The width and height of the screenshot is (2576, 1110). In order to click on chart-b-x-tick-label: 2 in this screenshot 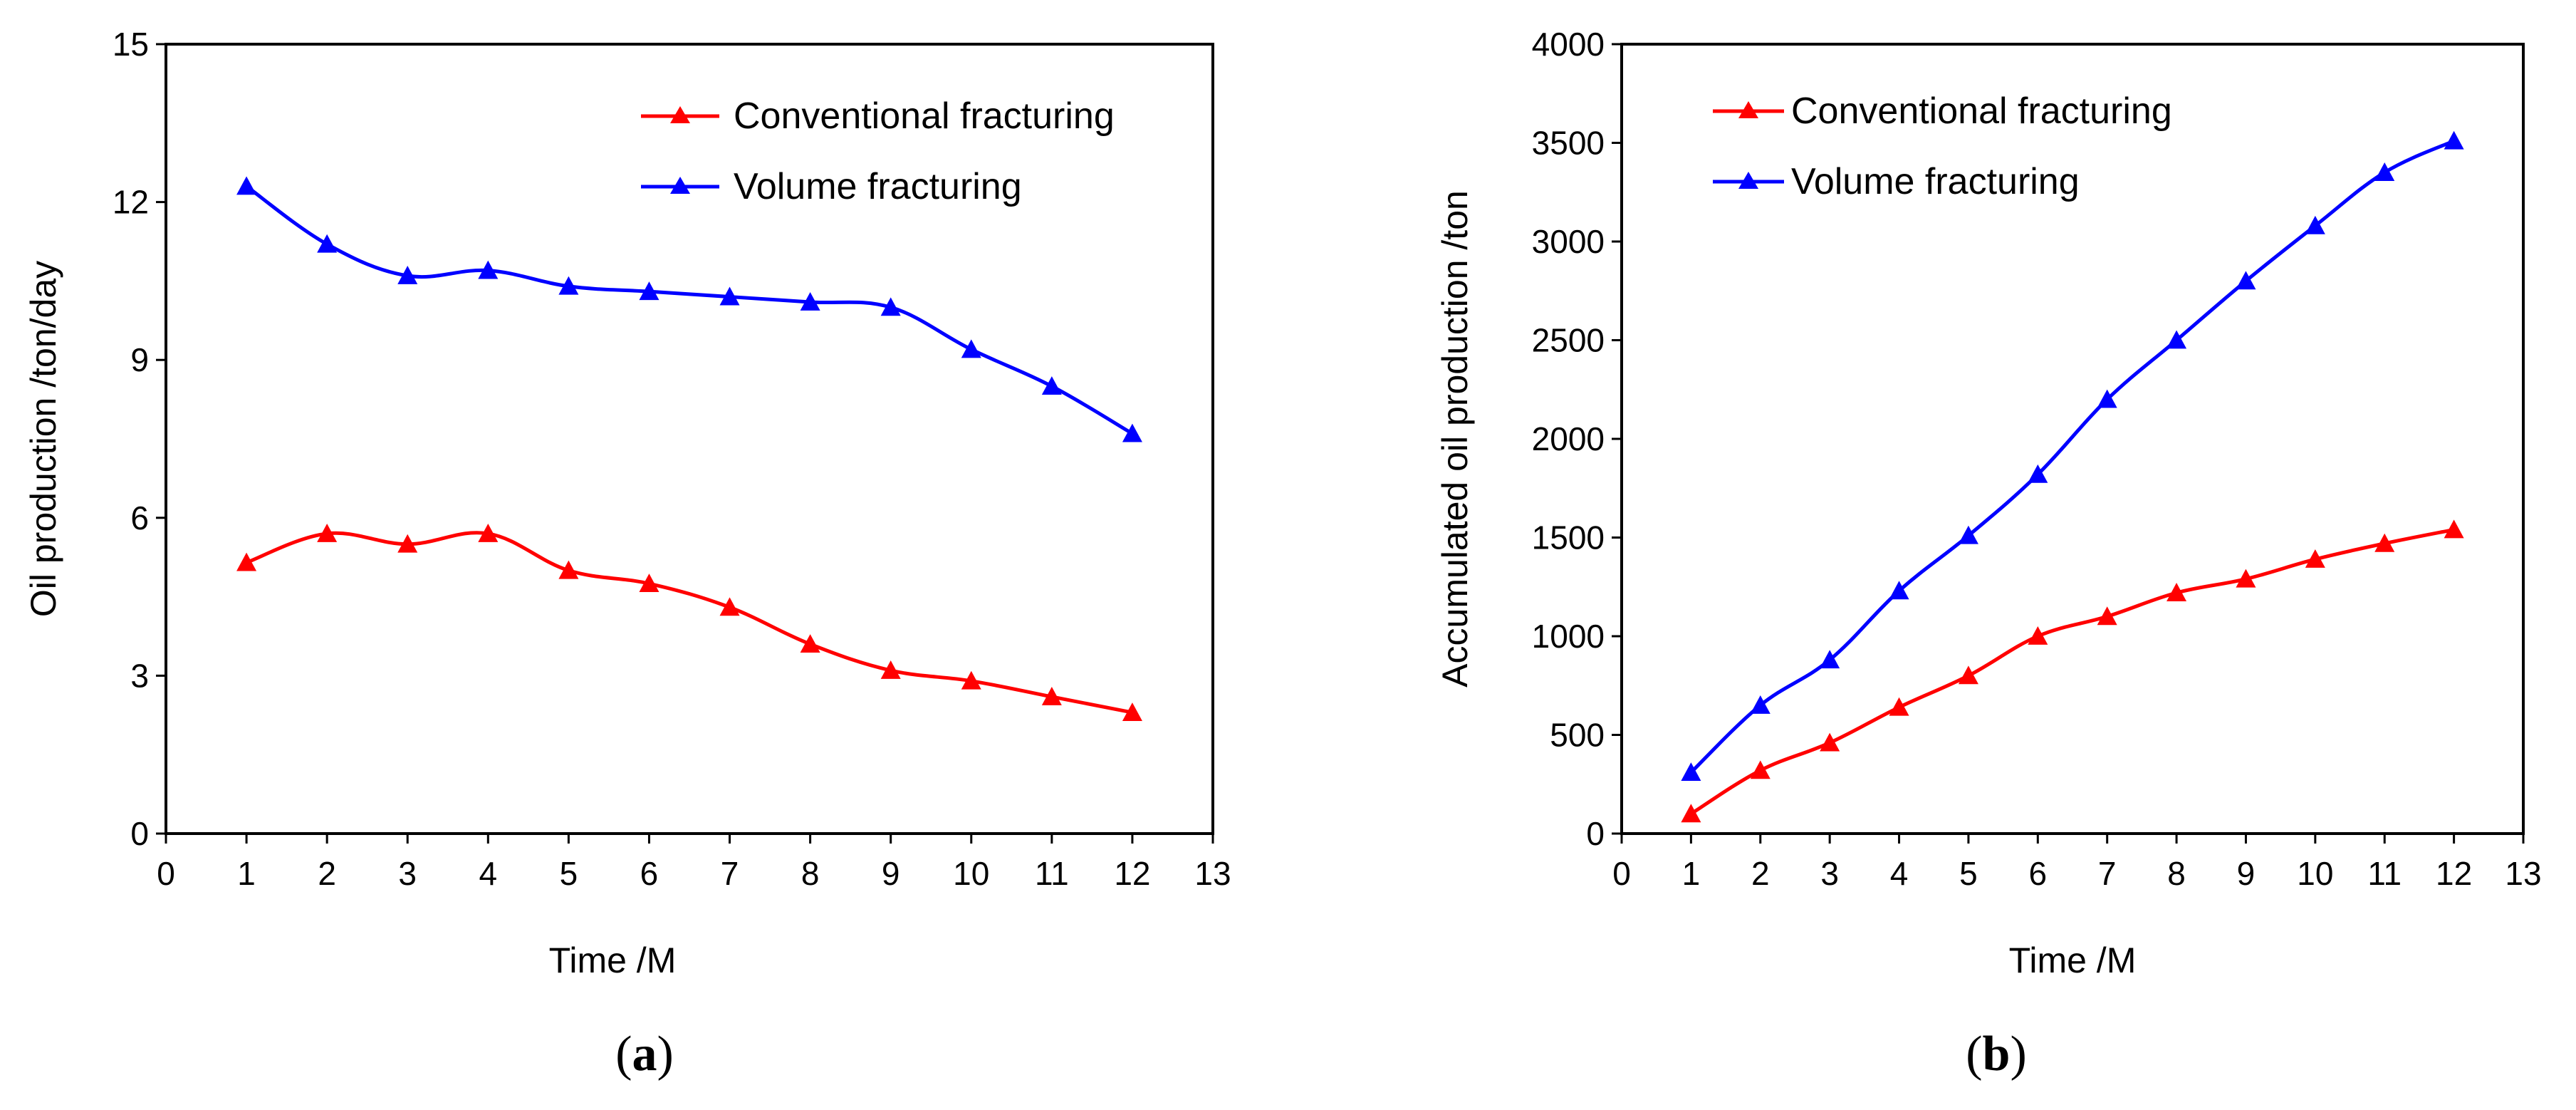, I will do `click(1760, 873)`.